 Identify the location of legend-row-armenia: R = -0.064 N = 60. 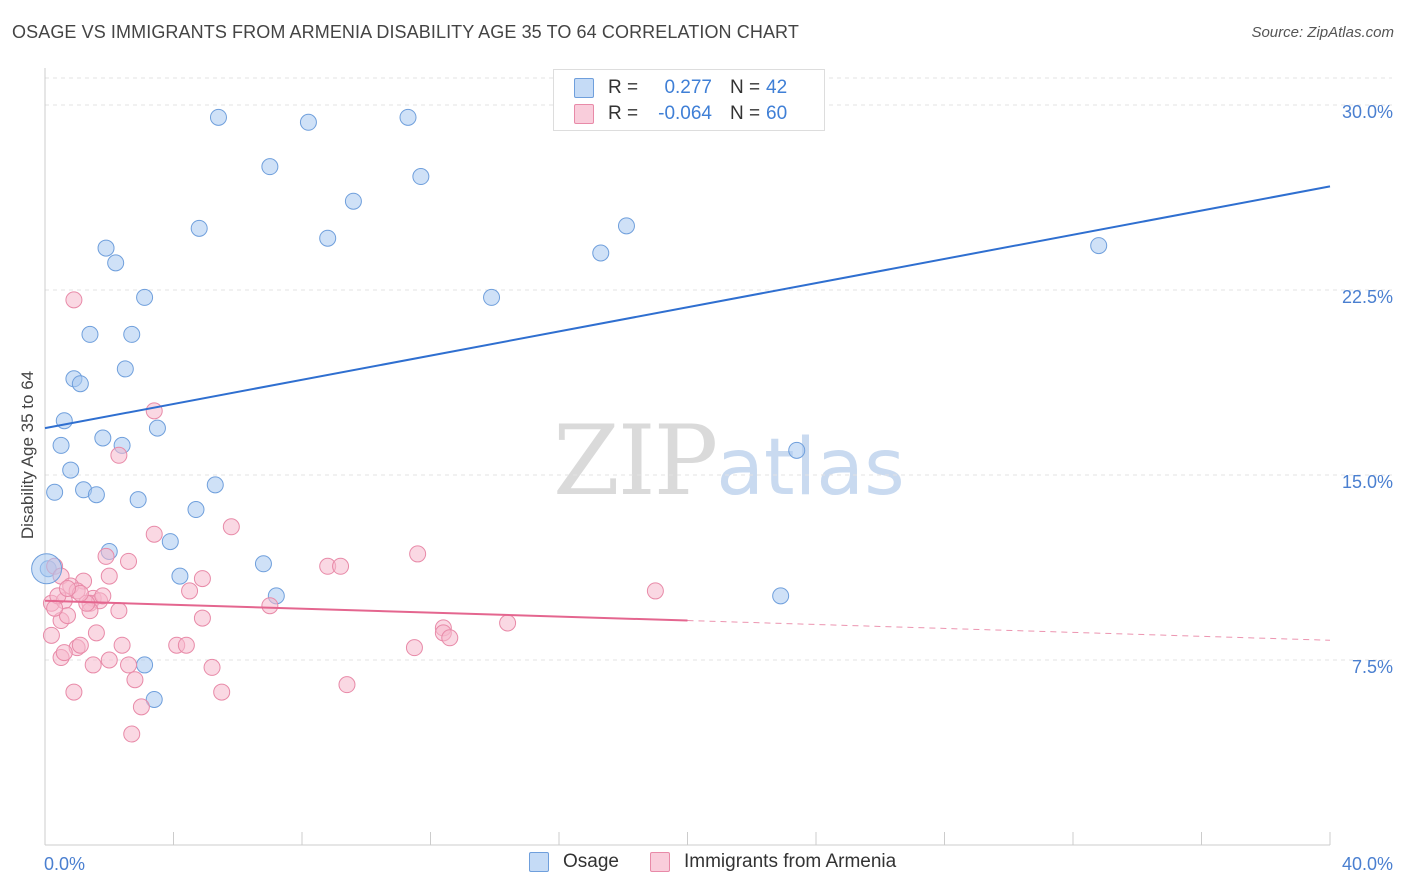
(680, 114).